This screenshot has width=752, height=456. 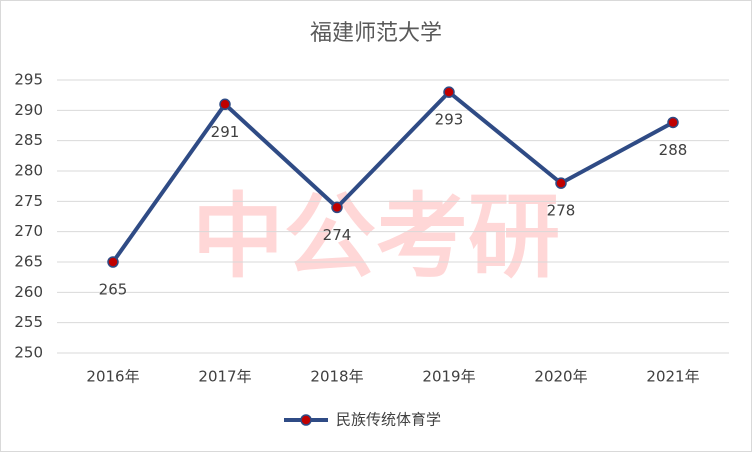 What do you see at coordinates (337, 235) in the screenshot?
I see `data-label: 274` at bounding box center [337, 235].